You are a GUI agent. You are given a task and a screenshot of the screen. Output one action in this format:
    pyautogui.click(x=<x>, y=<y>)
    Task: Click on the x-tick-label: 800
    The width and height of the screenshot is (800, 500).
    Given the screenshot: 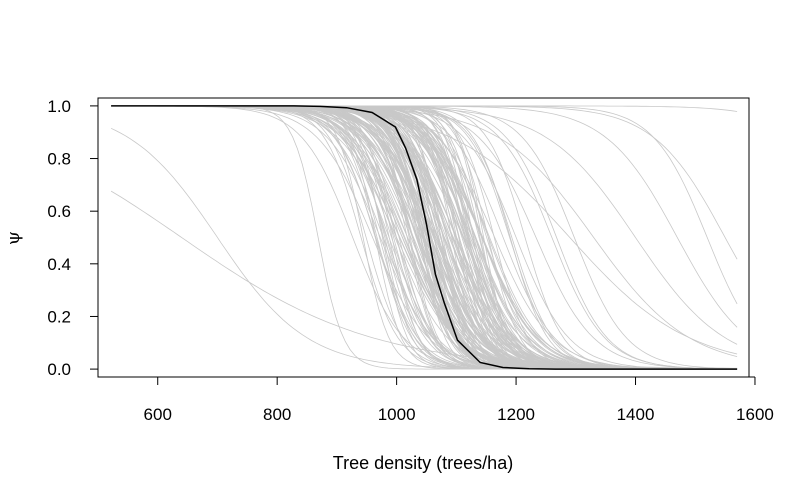 What is the action you would take?
    pyautogui.click(x=277, y=414)
    